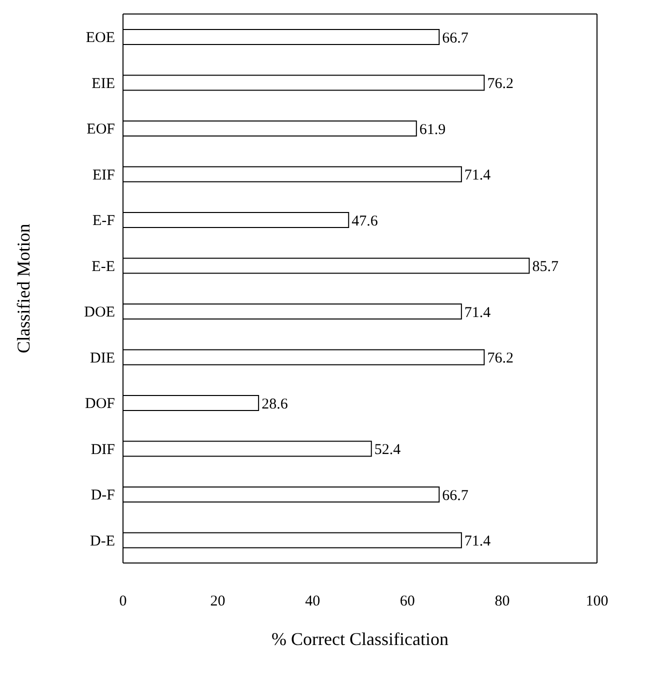 The width and height of the screenshot is (648, 673). Describe the element at coordinates (103, 266) in the screenshot. I see `y-tick-label: E-E` at that location.